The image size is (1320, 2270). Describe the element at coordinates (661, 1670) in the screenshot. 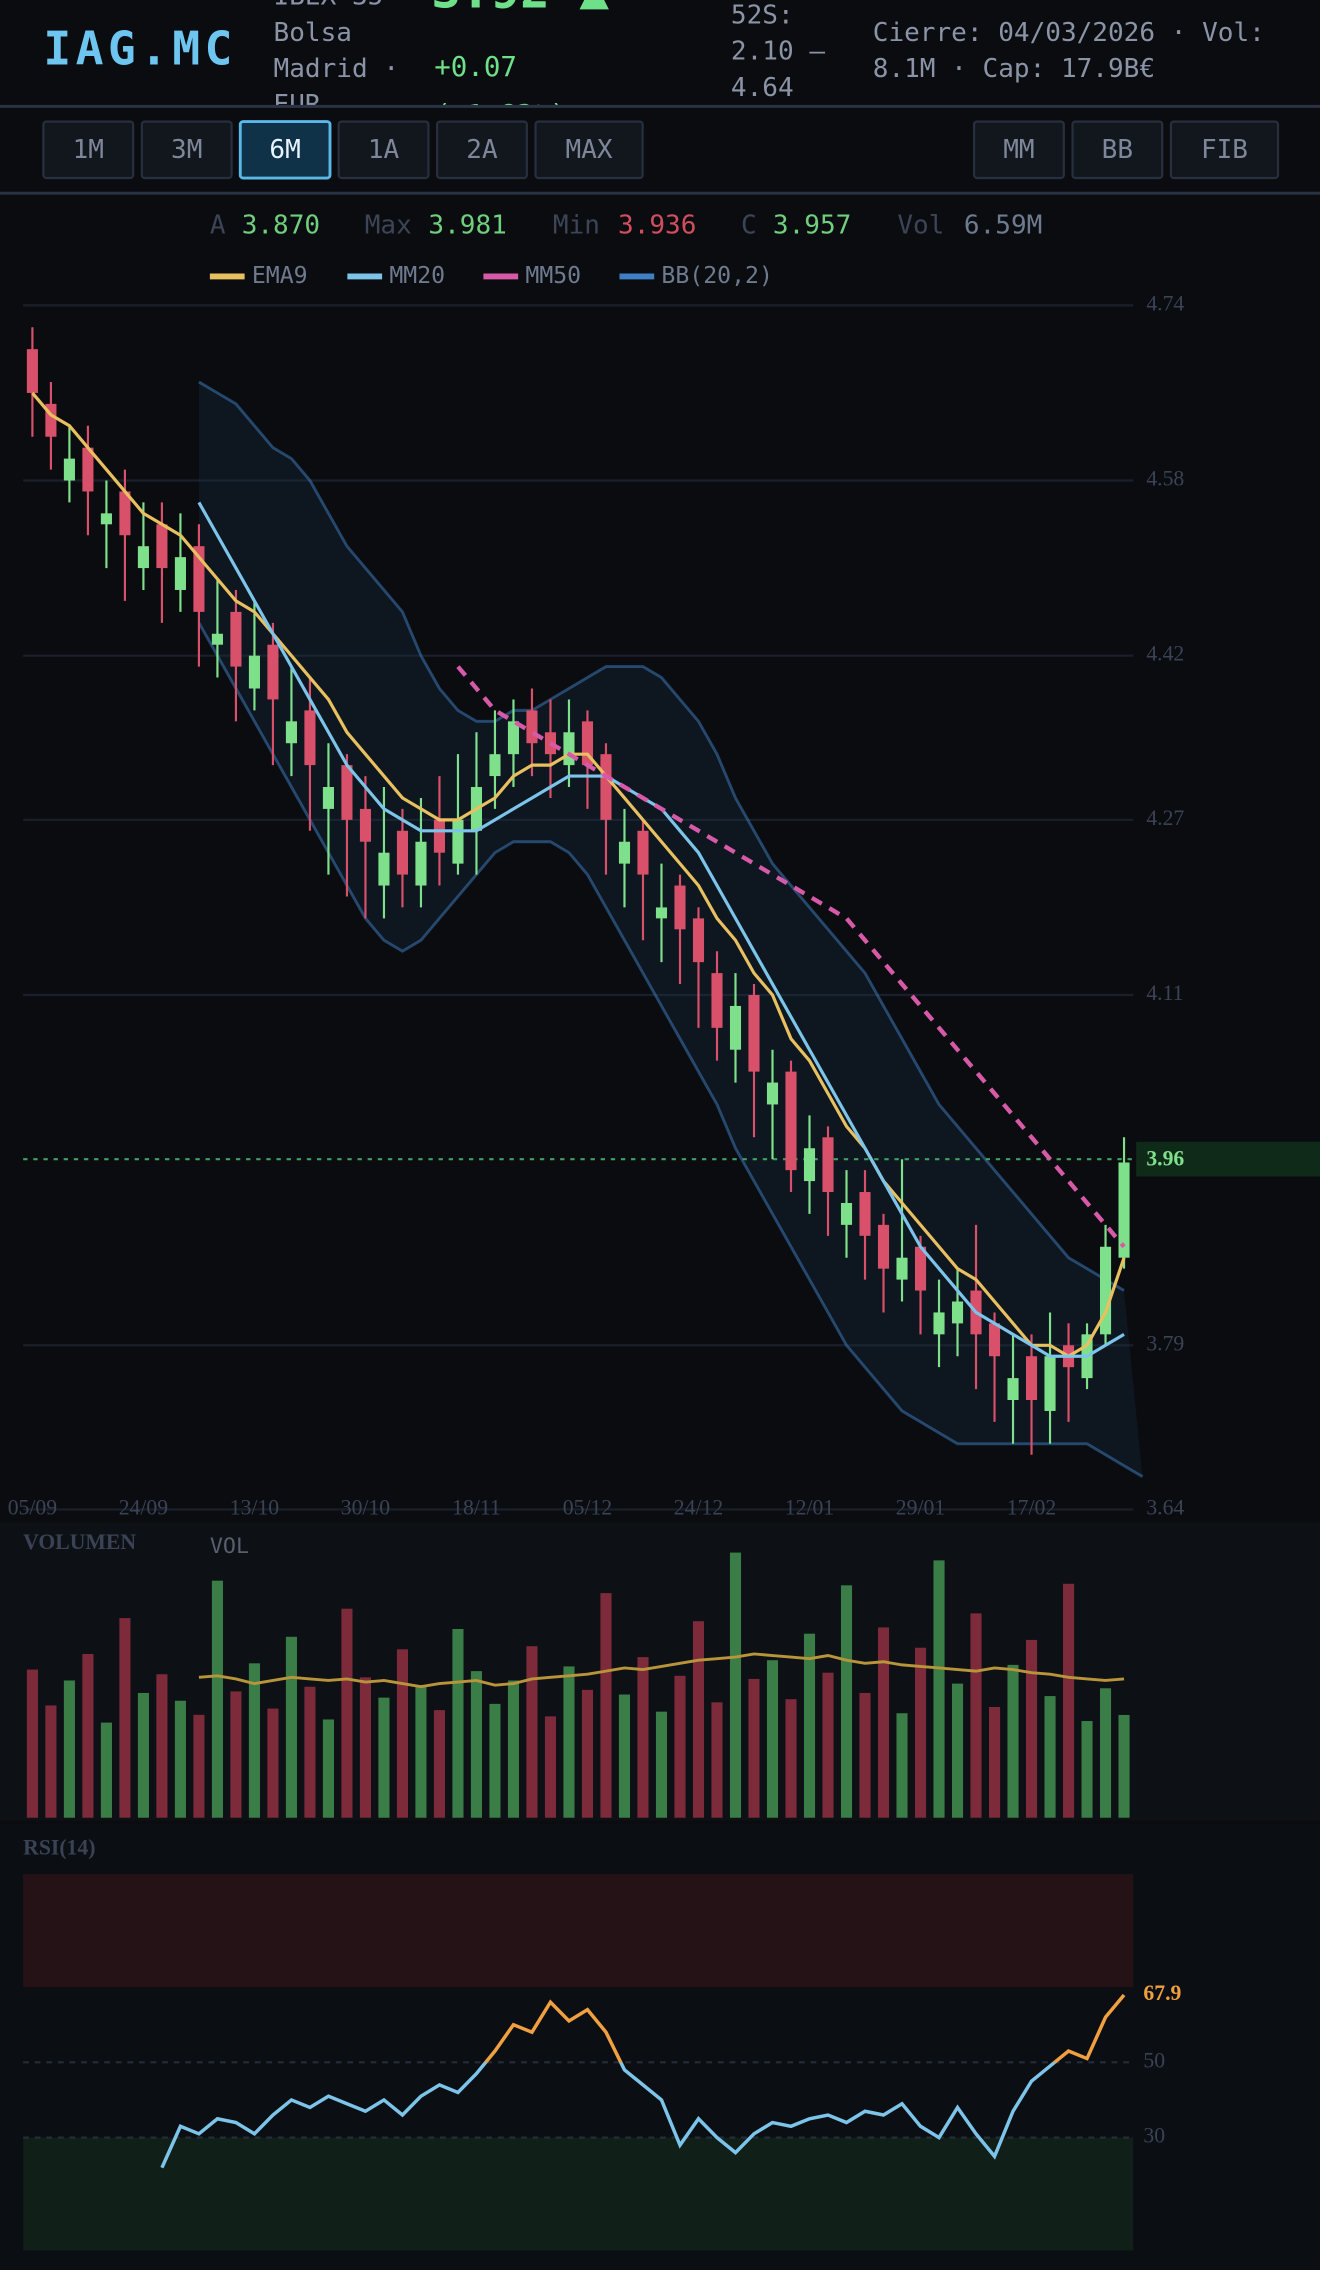

I see `volume-ma` at that location.